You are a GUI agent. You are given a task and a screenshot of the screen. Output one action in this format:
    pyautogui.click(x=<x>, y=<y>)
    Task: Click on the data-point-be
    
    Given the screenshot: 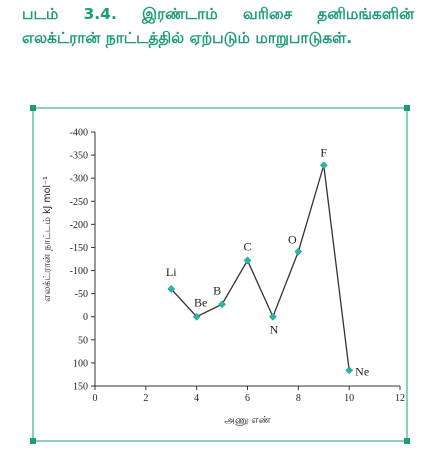 What is the action you would take?
    pyautogui.click(x=196, y=316)
    